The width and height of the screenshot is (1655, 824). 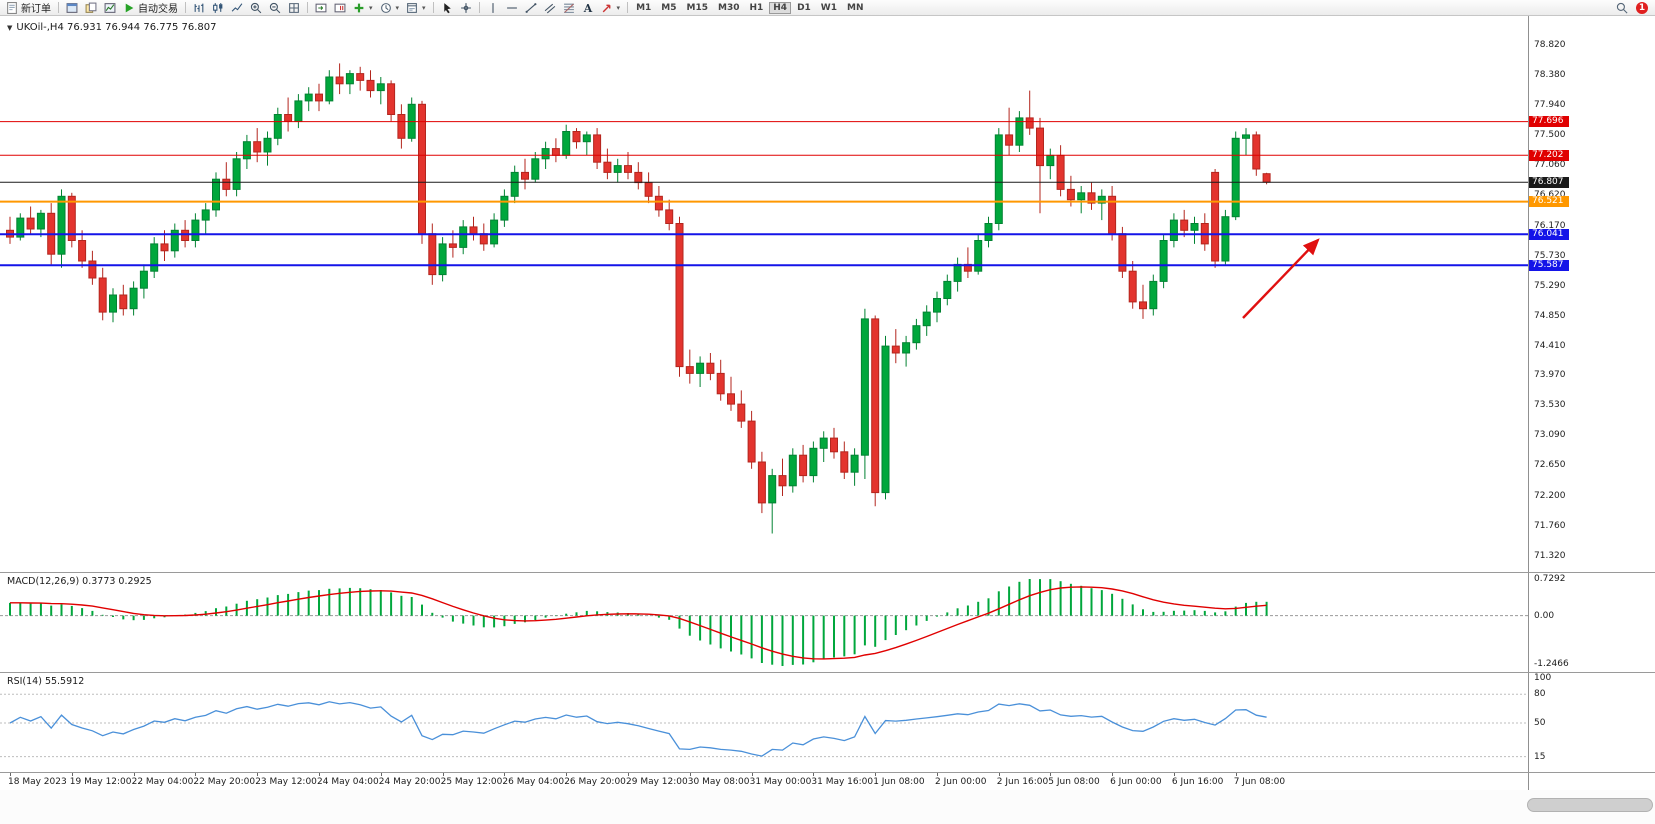 I want to click on candlestick-chart-button, so click(x=218, y=7).